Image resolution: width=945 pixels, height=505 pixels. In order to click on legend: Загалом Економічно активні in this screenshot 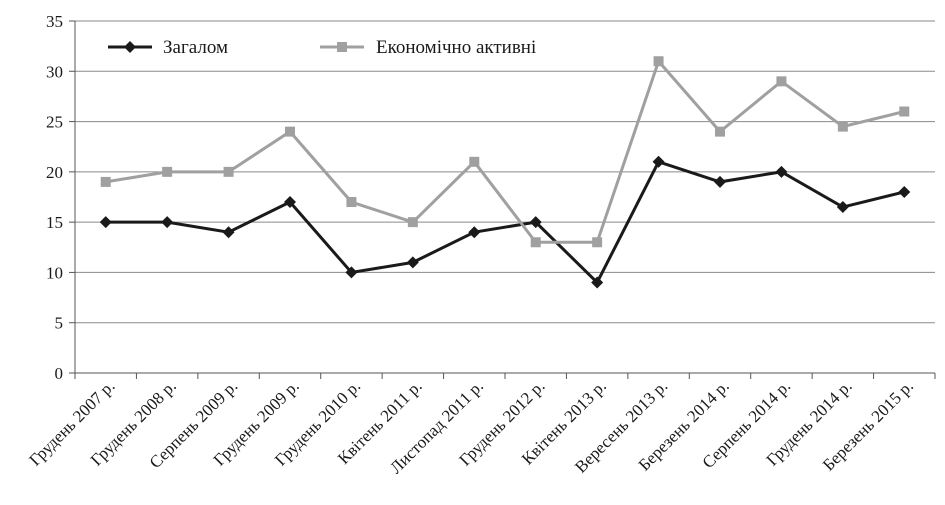, I will do `click(322, 47)`.